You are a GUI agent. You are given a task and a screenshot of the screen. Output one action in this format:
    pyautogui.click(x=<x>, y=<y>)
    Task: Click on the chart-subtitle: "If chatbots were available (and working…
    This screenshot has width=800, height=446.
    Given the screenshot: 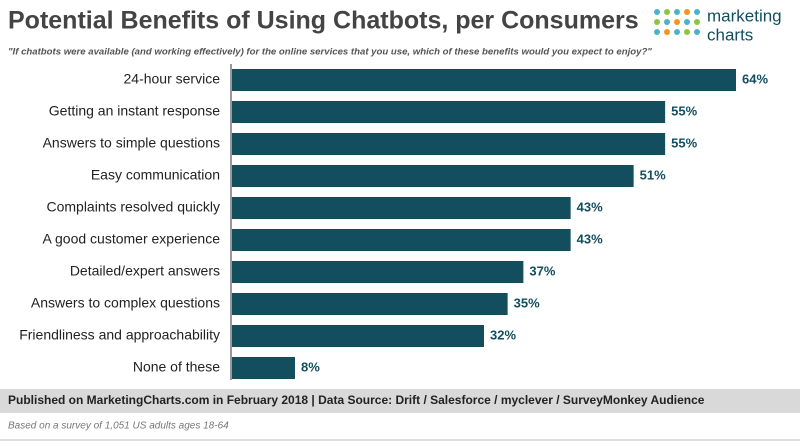 What is the action you would take?
    pyautogui.click(x=330, y=52)
    